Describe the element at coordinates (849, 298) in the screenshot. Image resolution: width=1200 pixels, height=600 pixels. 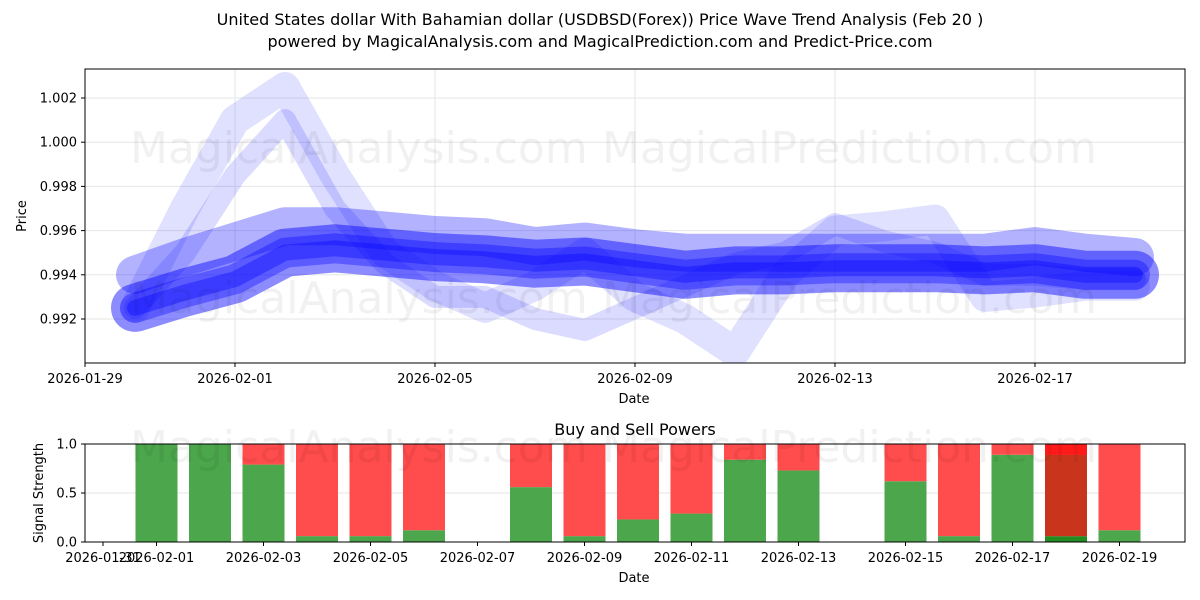
I see `watermark-prediction-2: MagicalPrediction.com` at that location.